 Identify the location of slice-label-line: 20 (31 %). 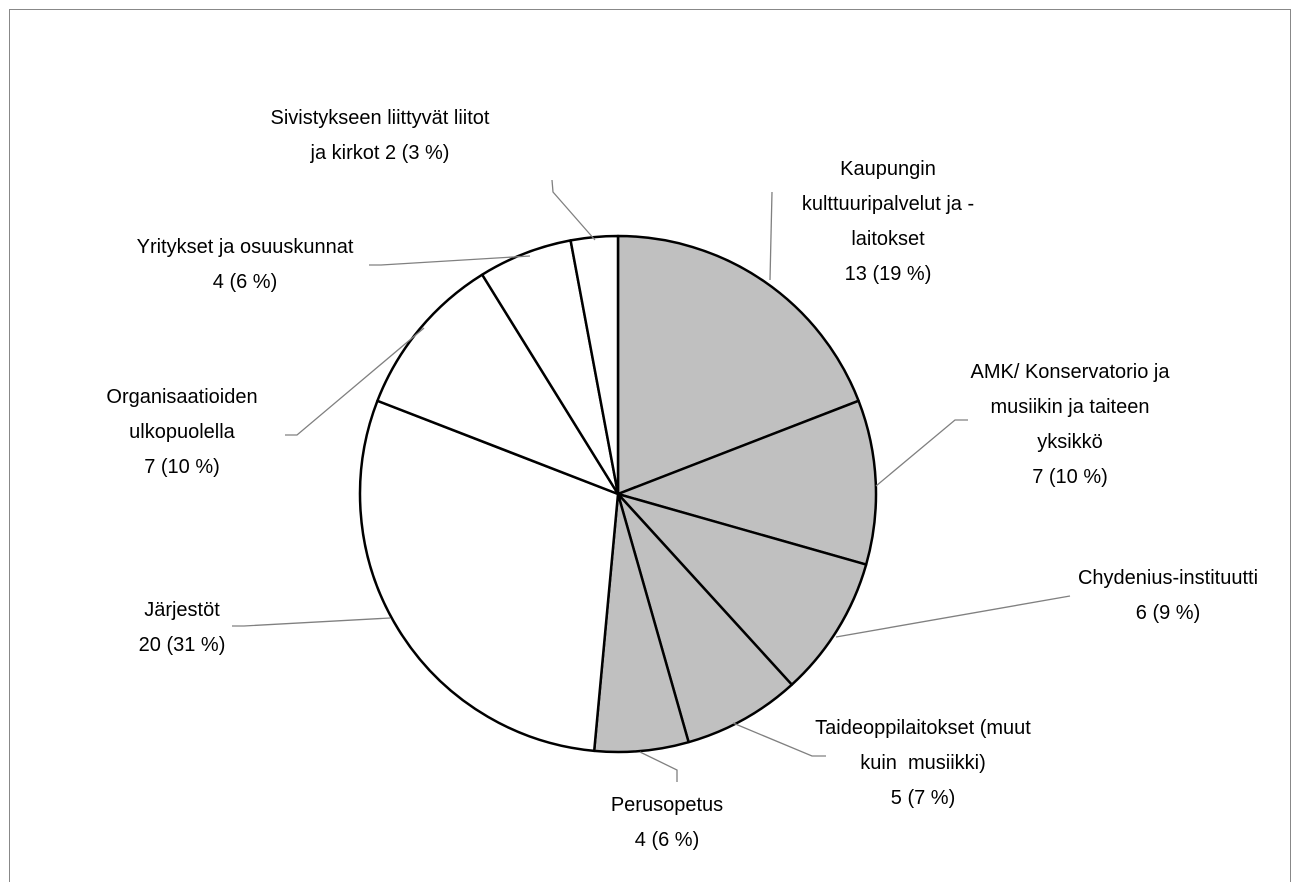
(182, 645).